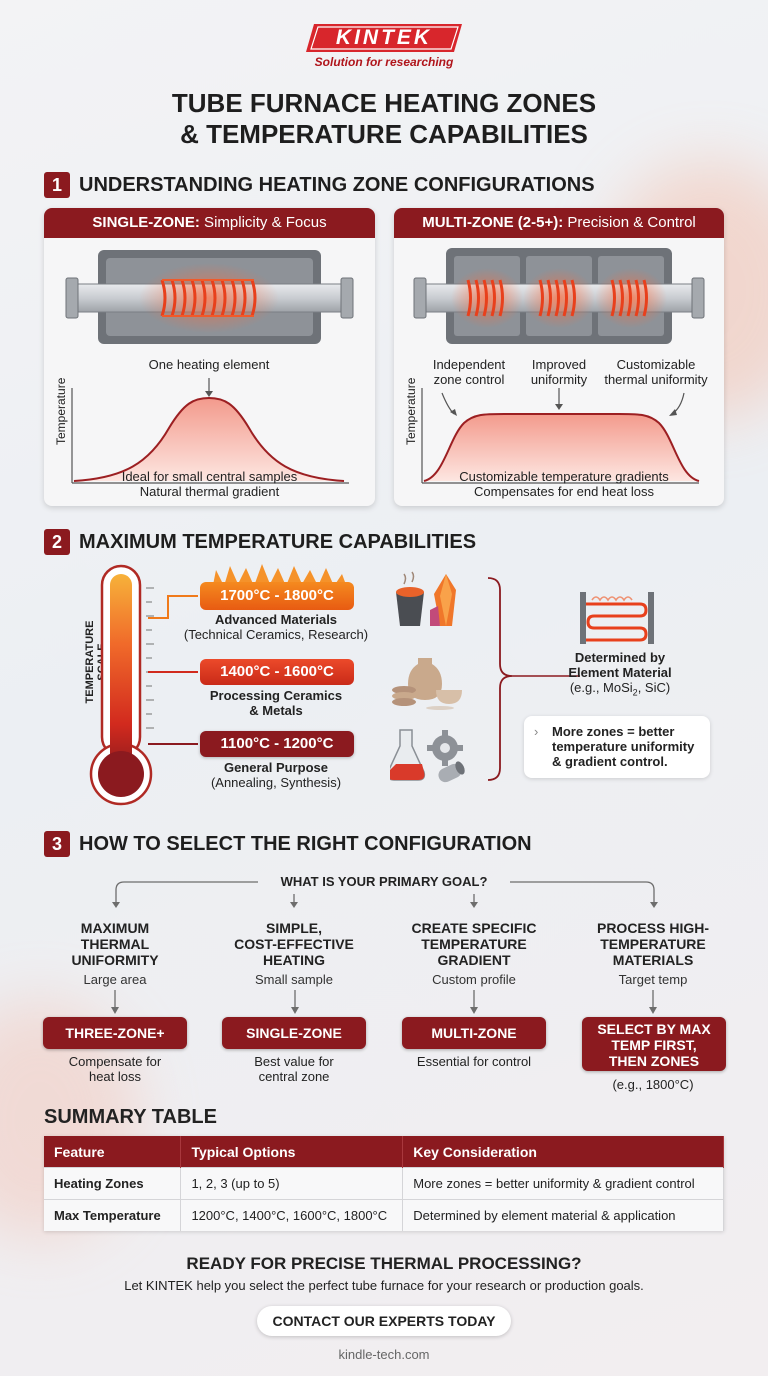 The height and width of the screenshot is (1376, 768). What do you see at coordinates (654, 1044) in the screenshot?
I see `recommendation-pill: SELECT BY MAX TEMP FIRST, THEN ZONES` at bounding box center [654, 1044].